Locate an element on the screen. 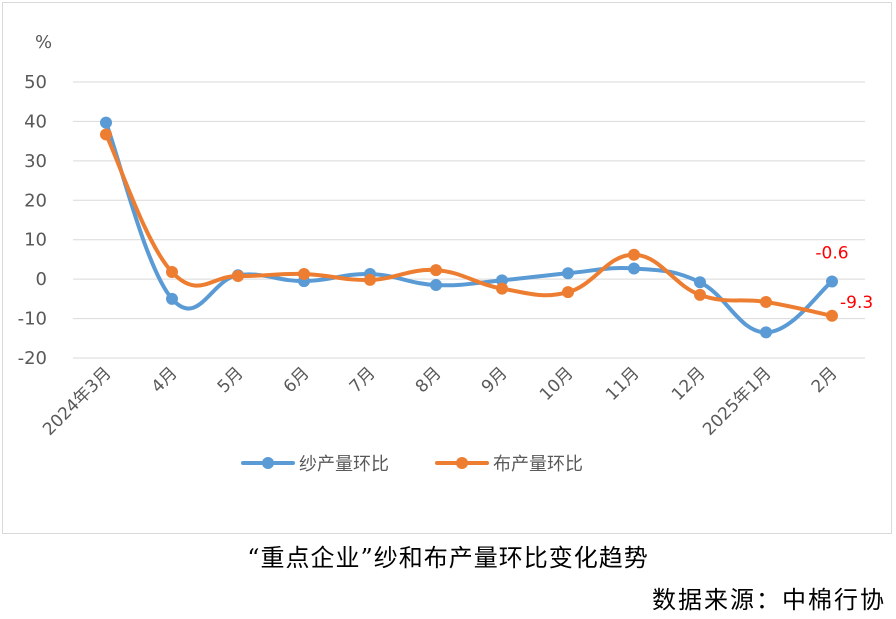 The height and width of the screenshot is (619, 896). legend-item-1: 纱产量环比 is located at coordinates (315, 464).